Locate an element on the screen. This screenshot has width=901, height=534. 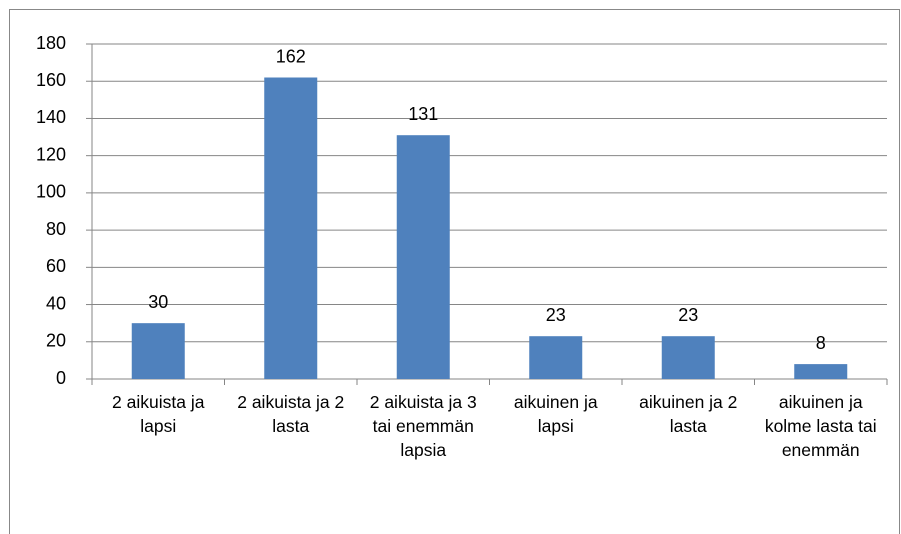
y-tick-label: 120 is located at coordinates (51, 154).